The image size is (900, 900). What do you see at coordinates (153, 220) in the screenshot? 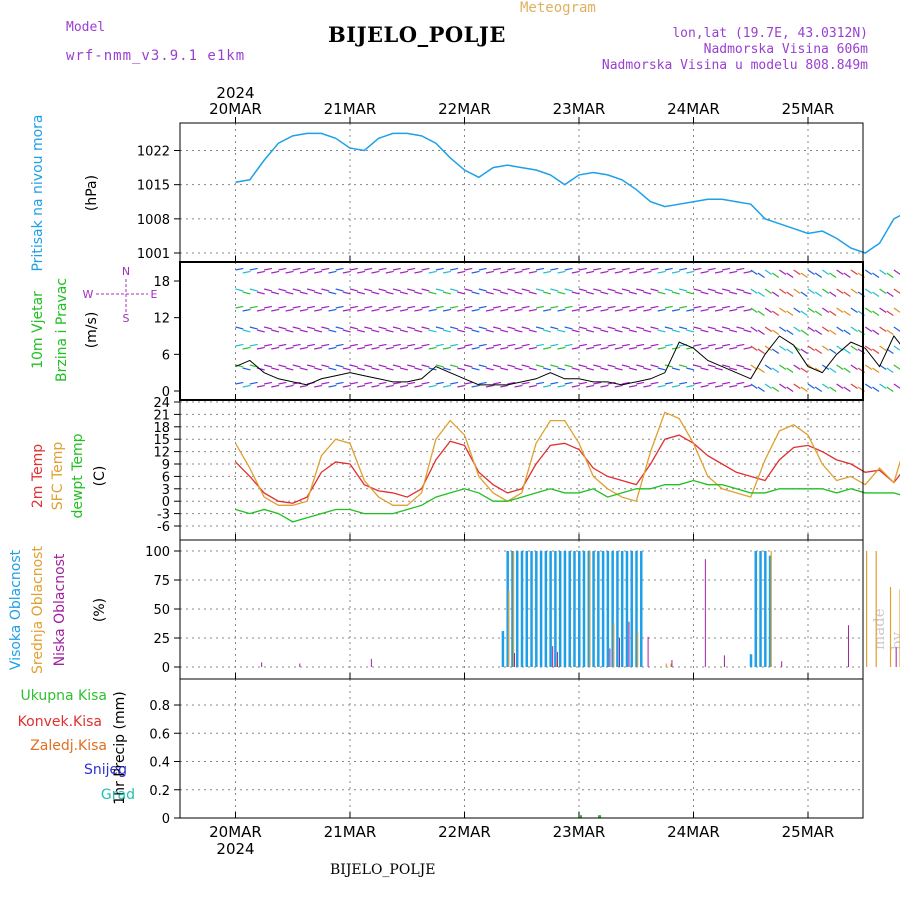
I see `pressure-ytick-label: 1008` at bounding box center [153, 220].